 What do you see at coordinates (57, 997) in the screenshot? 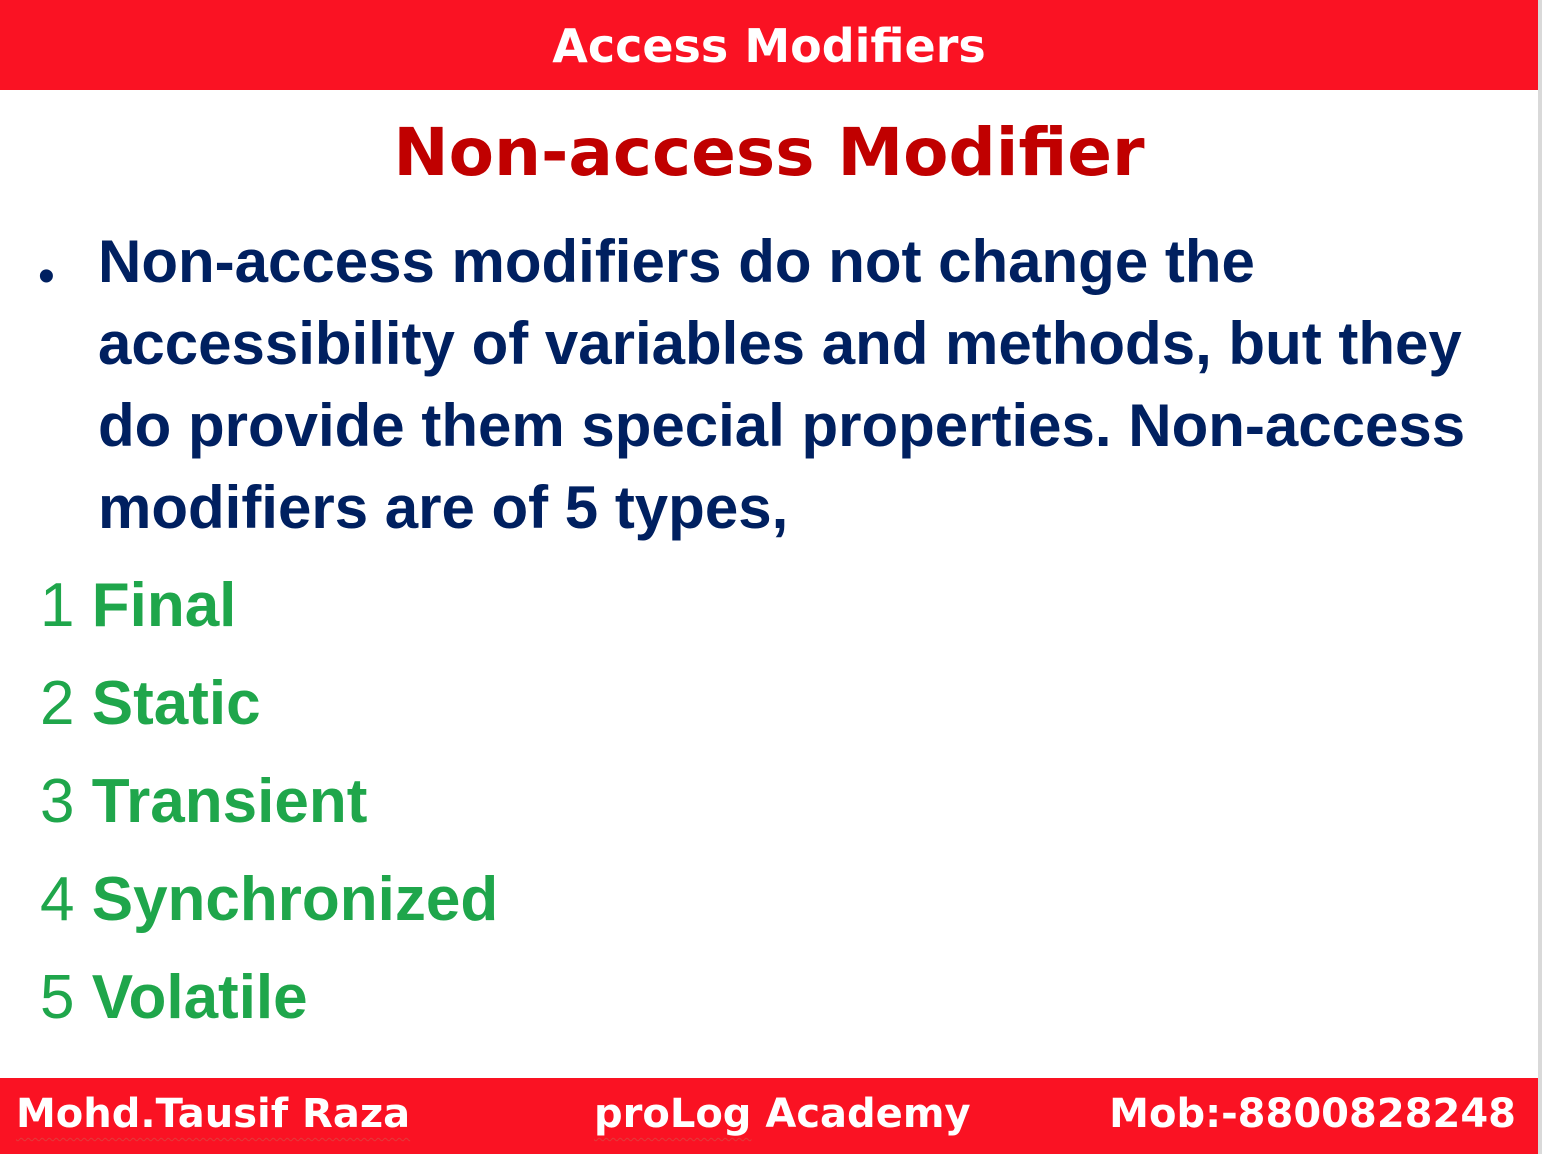
I see `list-item-number: 5` at bounding box center [57, 997].